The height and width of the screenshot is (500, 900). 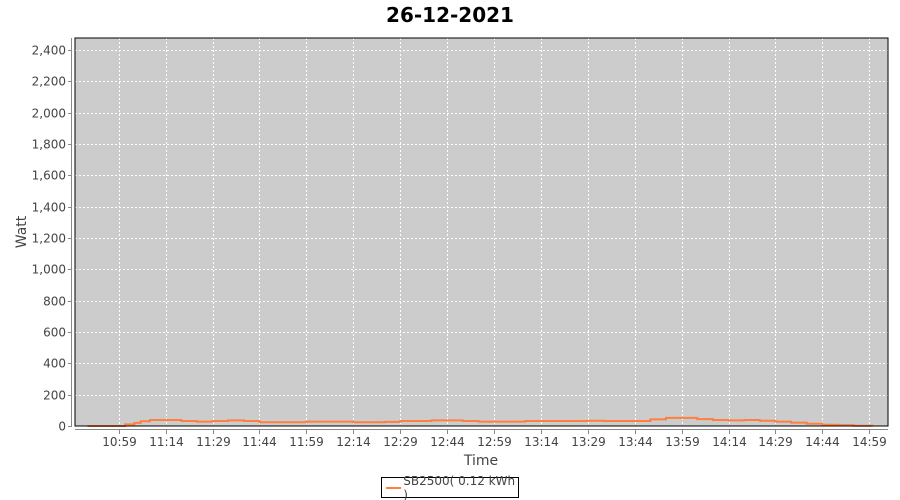 What do you see at coordinates (22, 231) in the screenshot?
I see `y-axis-label: Watt` at bounding box center [22, 231].